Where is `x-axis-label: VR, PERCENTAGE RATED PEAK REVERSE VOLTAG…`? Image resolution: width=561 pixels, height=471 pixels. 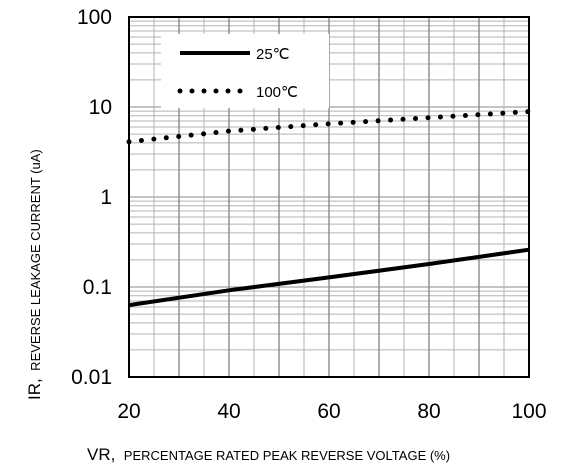 x-axis-label: VR, PERCENTAGE RATED PEAK REVERSE VOLTAG… is located at coordinates (268, 454).